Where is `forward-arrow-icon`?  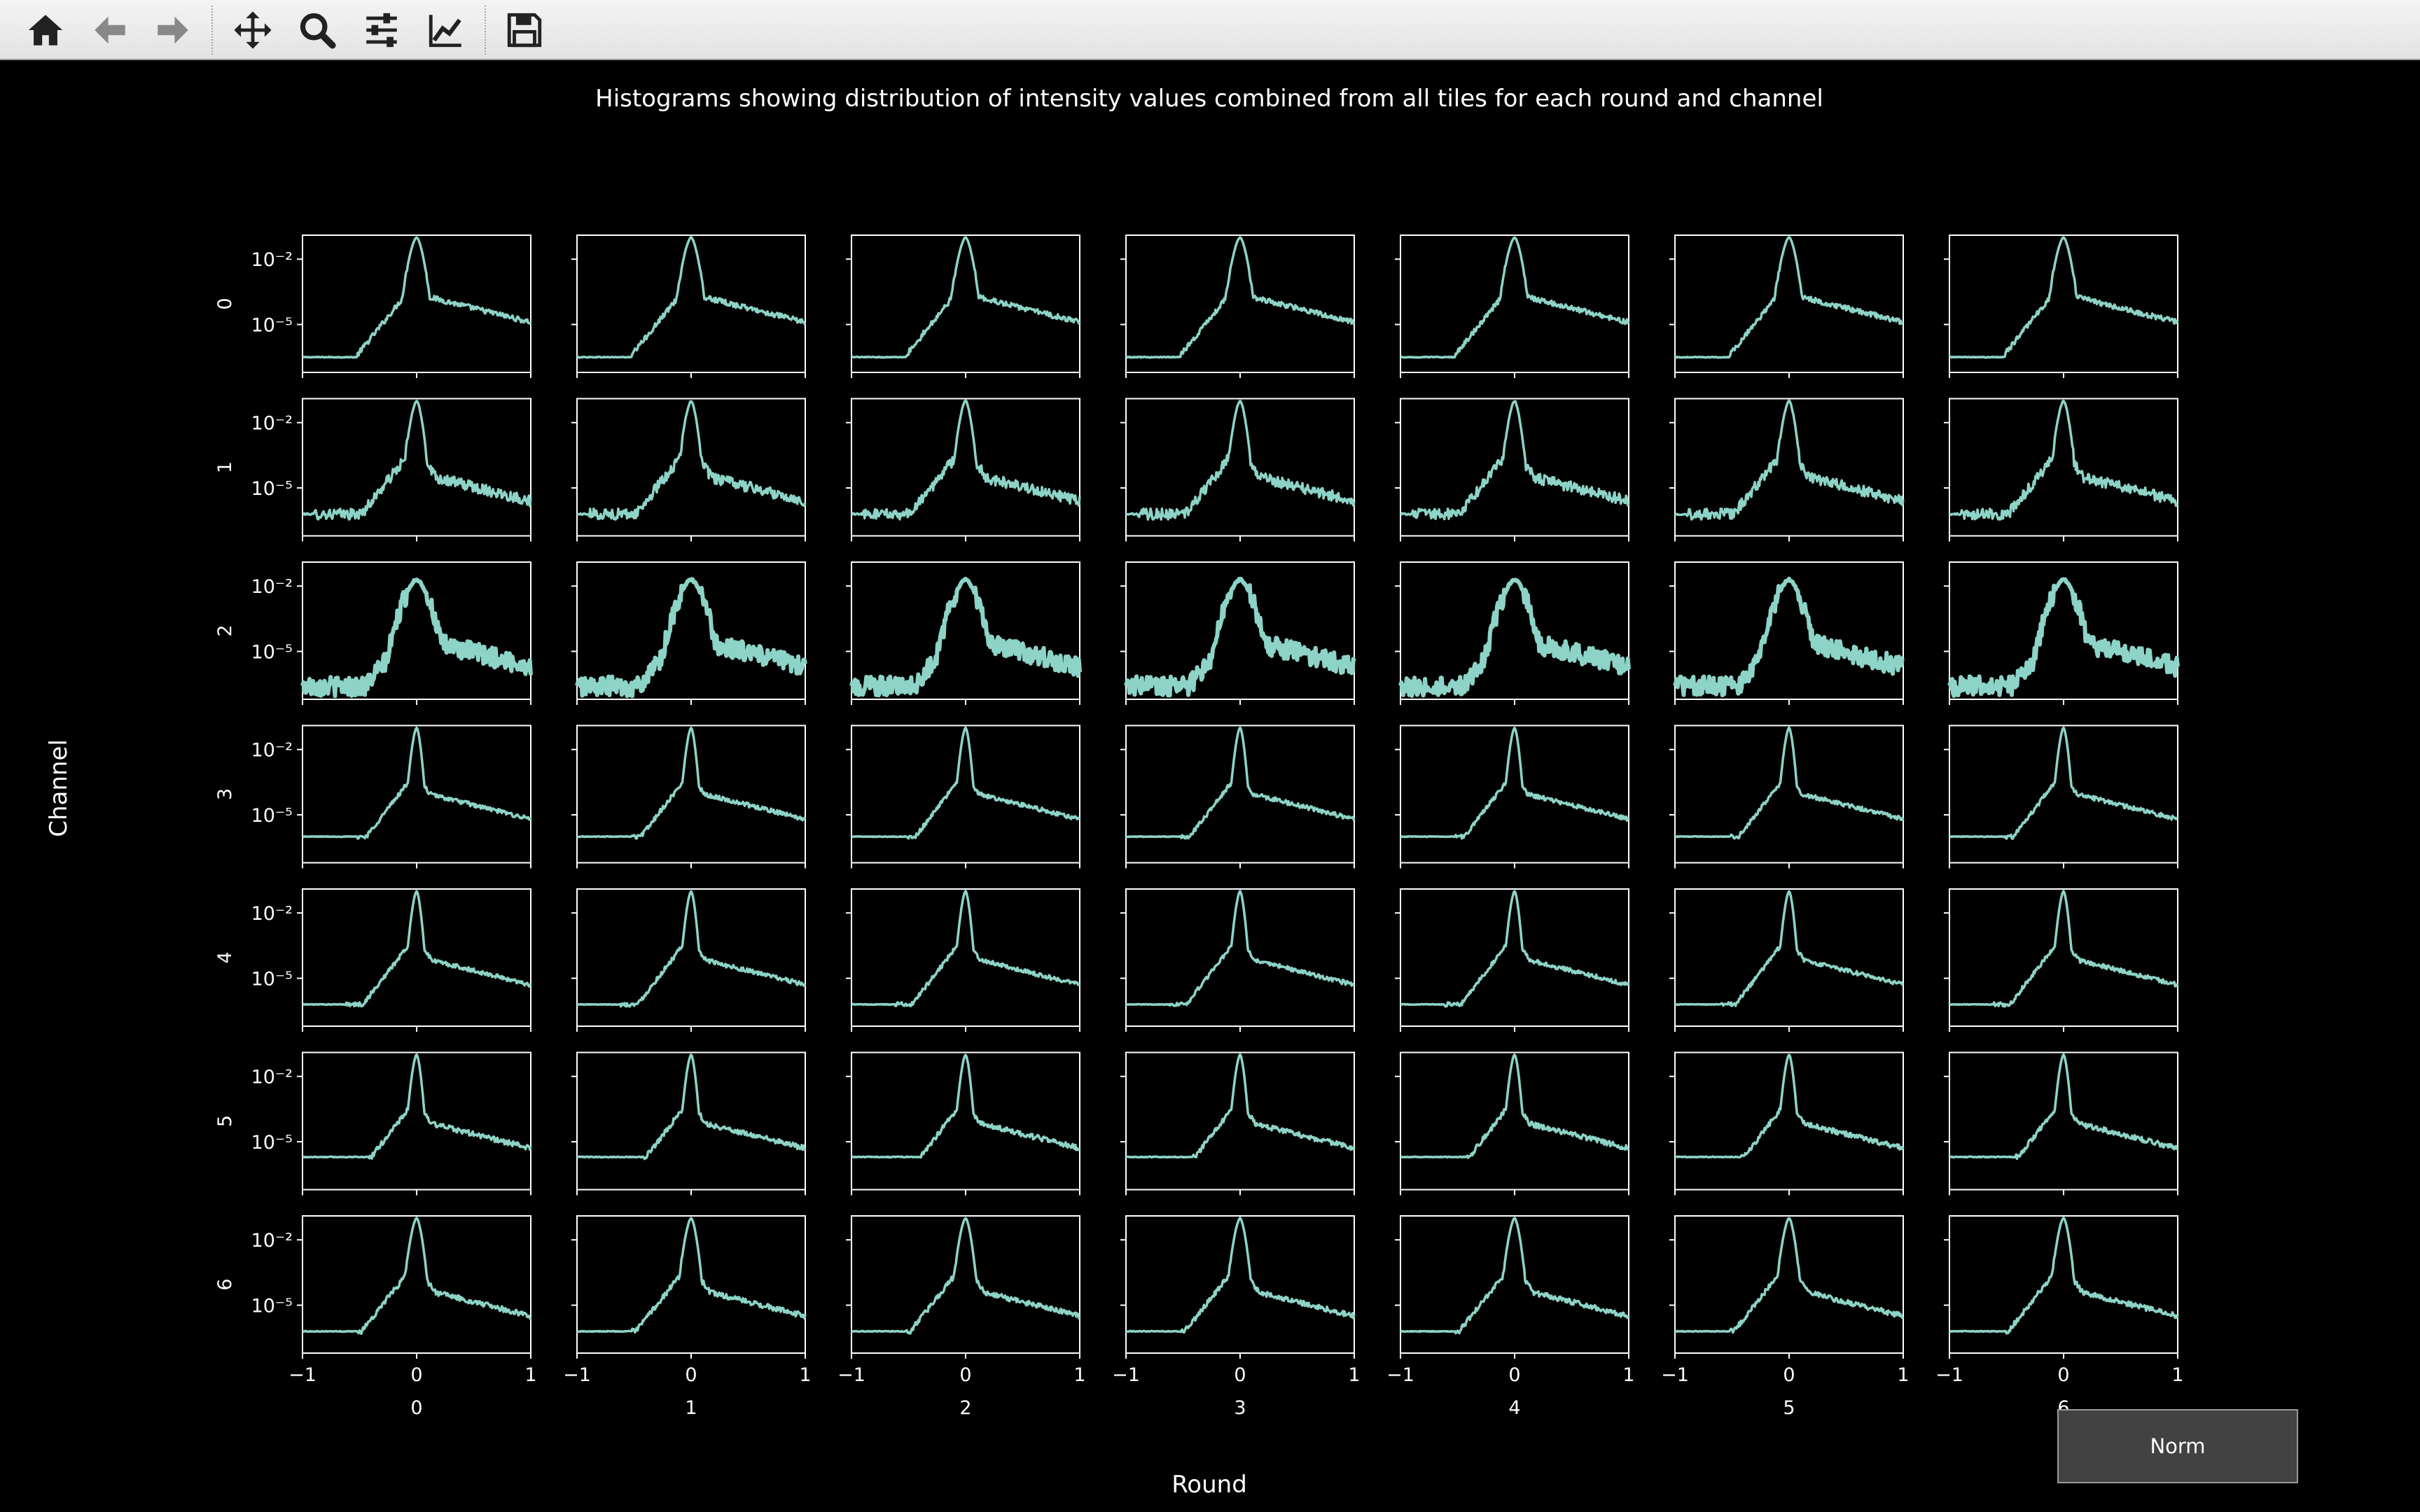
forward-arrow-icon is located at coordinates (173, 30).